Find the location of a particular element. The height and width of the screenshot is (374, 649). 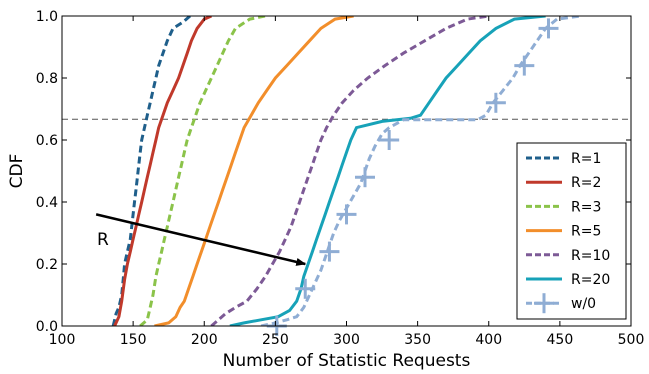

x-tick-label: 200 is located at coordinates (204, 340).